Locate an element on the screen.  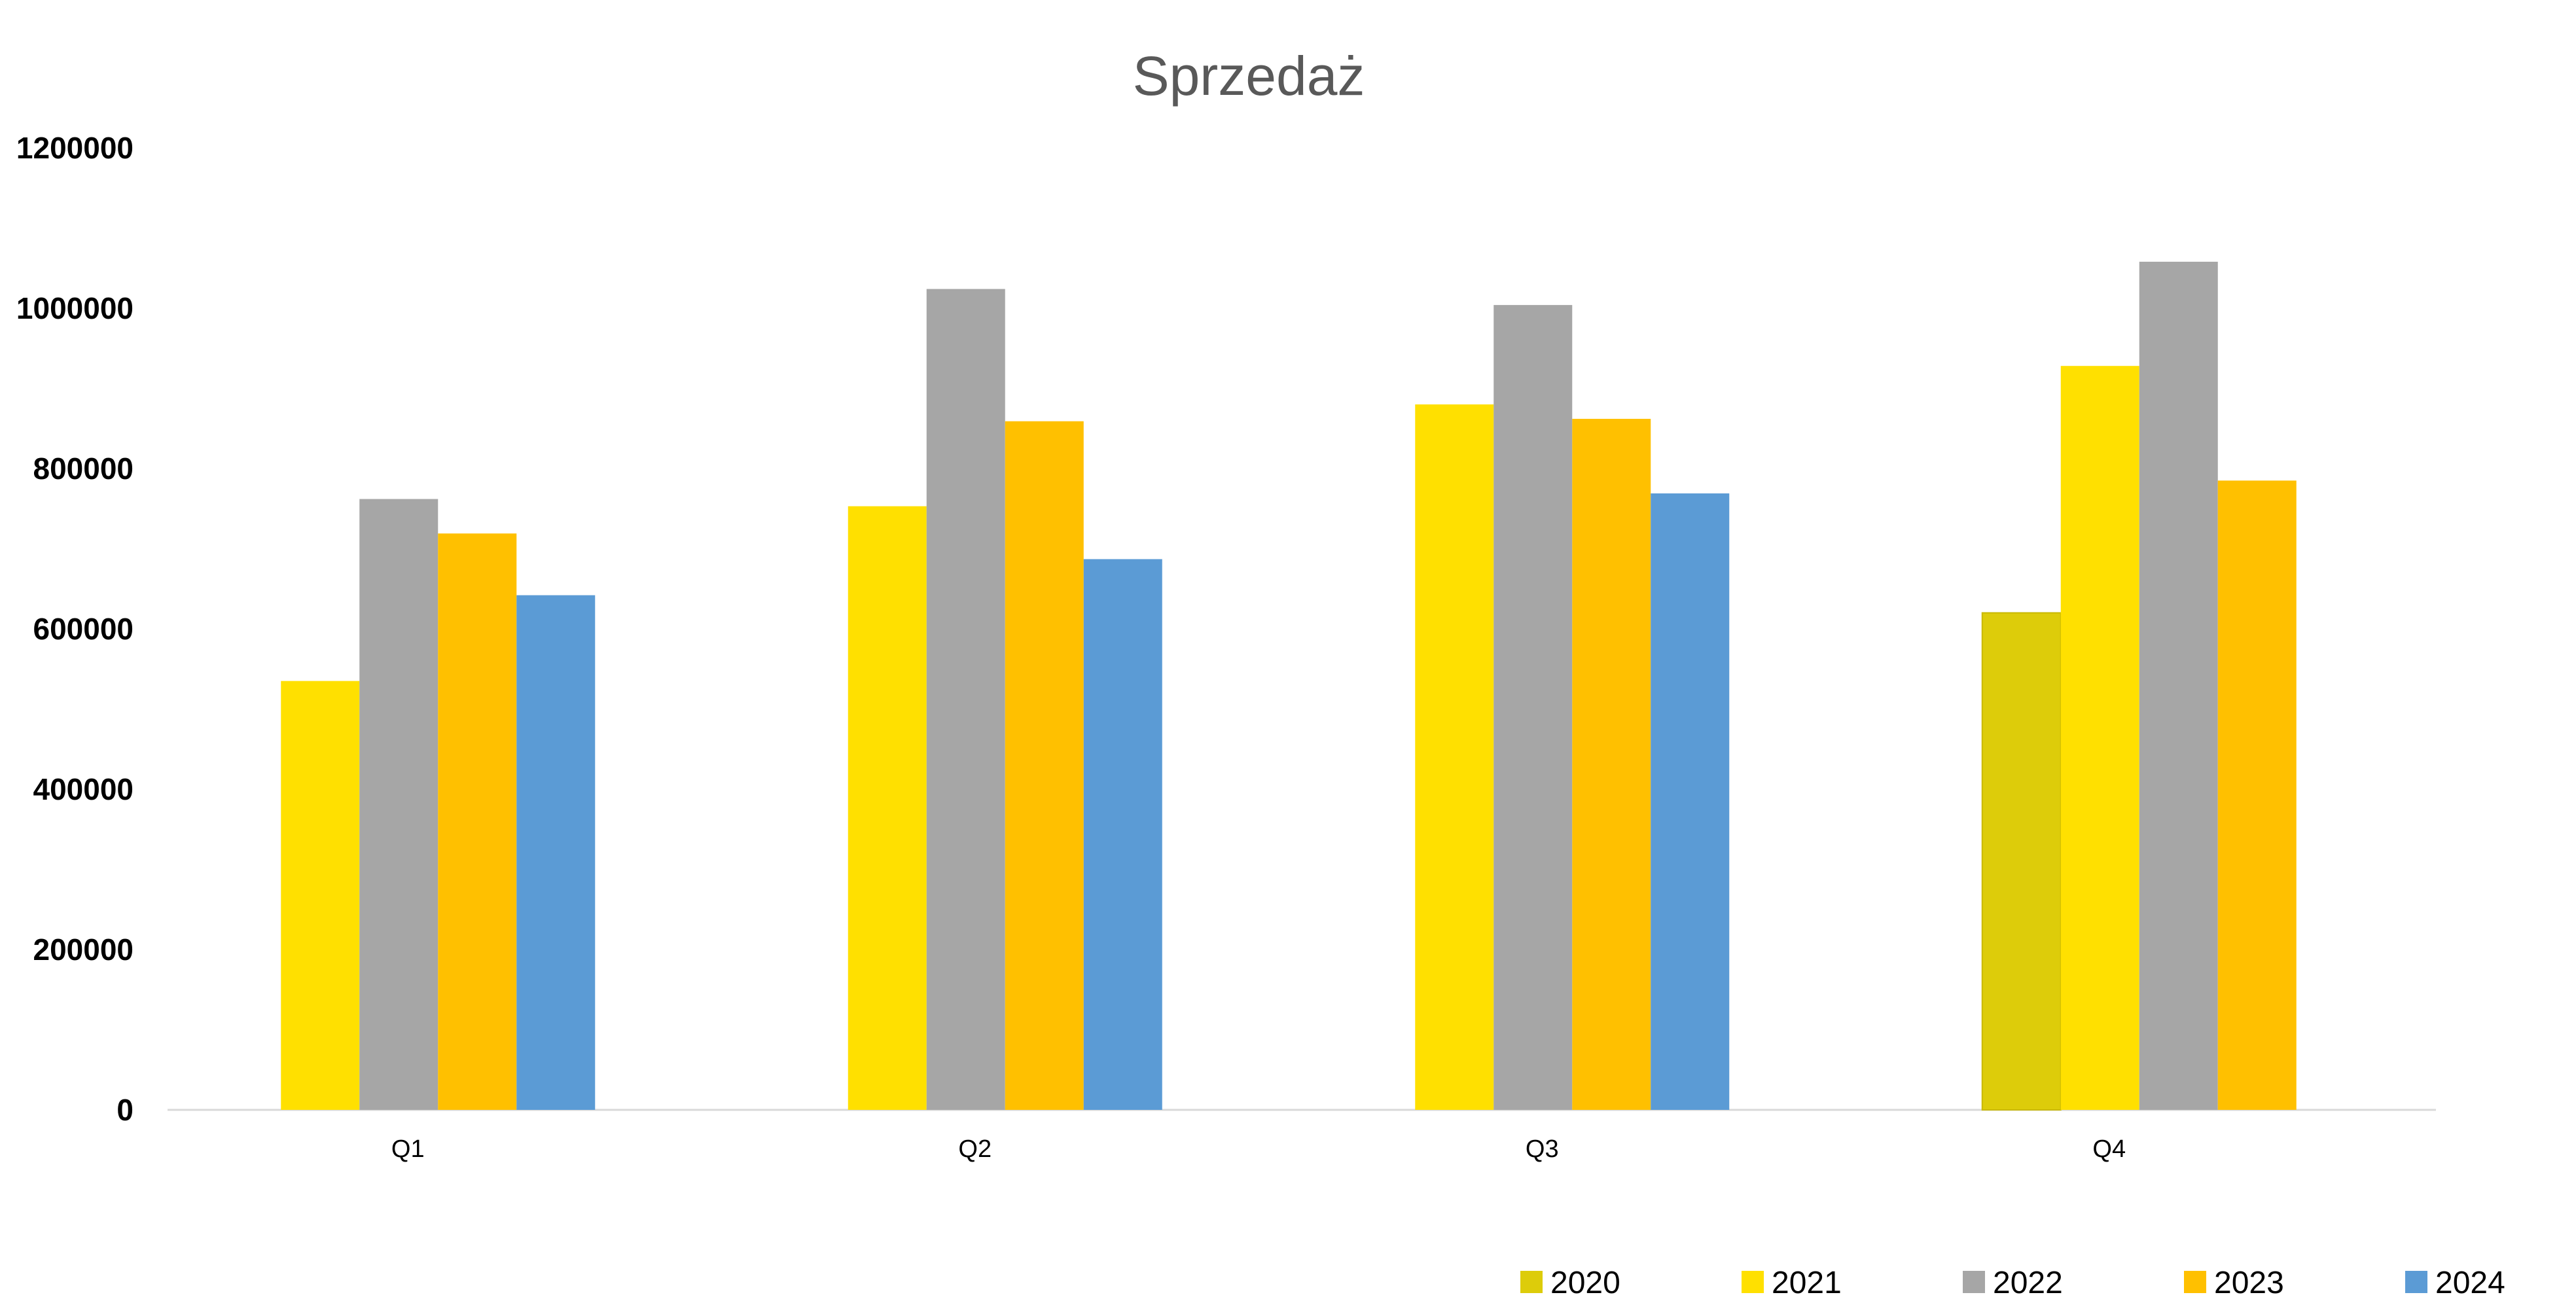
bar-2021-Q2 is located at coordinates (887, 808).